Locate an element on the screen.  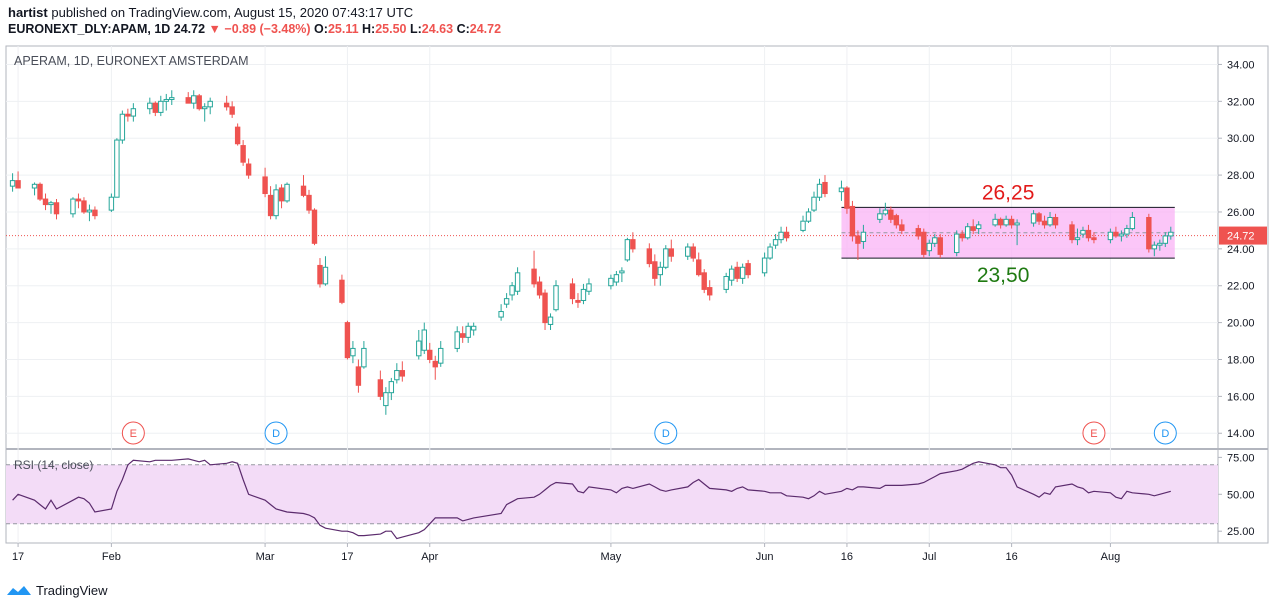
low-label: L: is located at coordinates (415, 29).